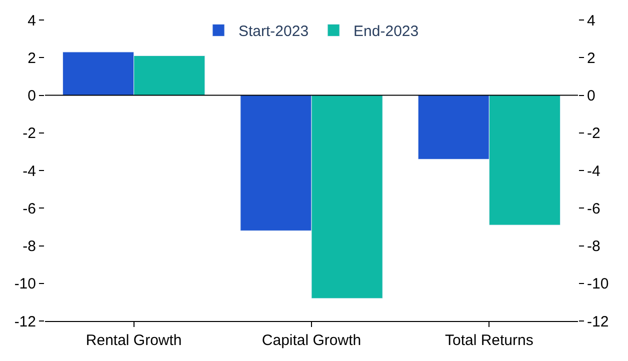 The image size is (628, 361). Describe the element at coordinates (29, 133) in the screenshot. I see `y-tick-label: -2` at that location.